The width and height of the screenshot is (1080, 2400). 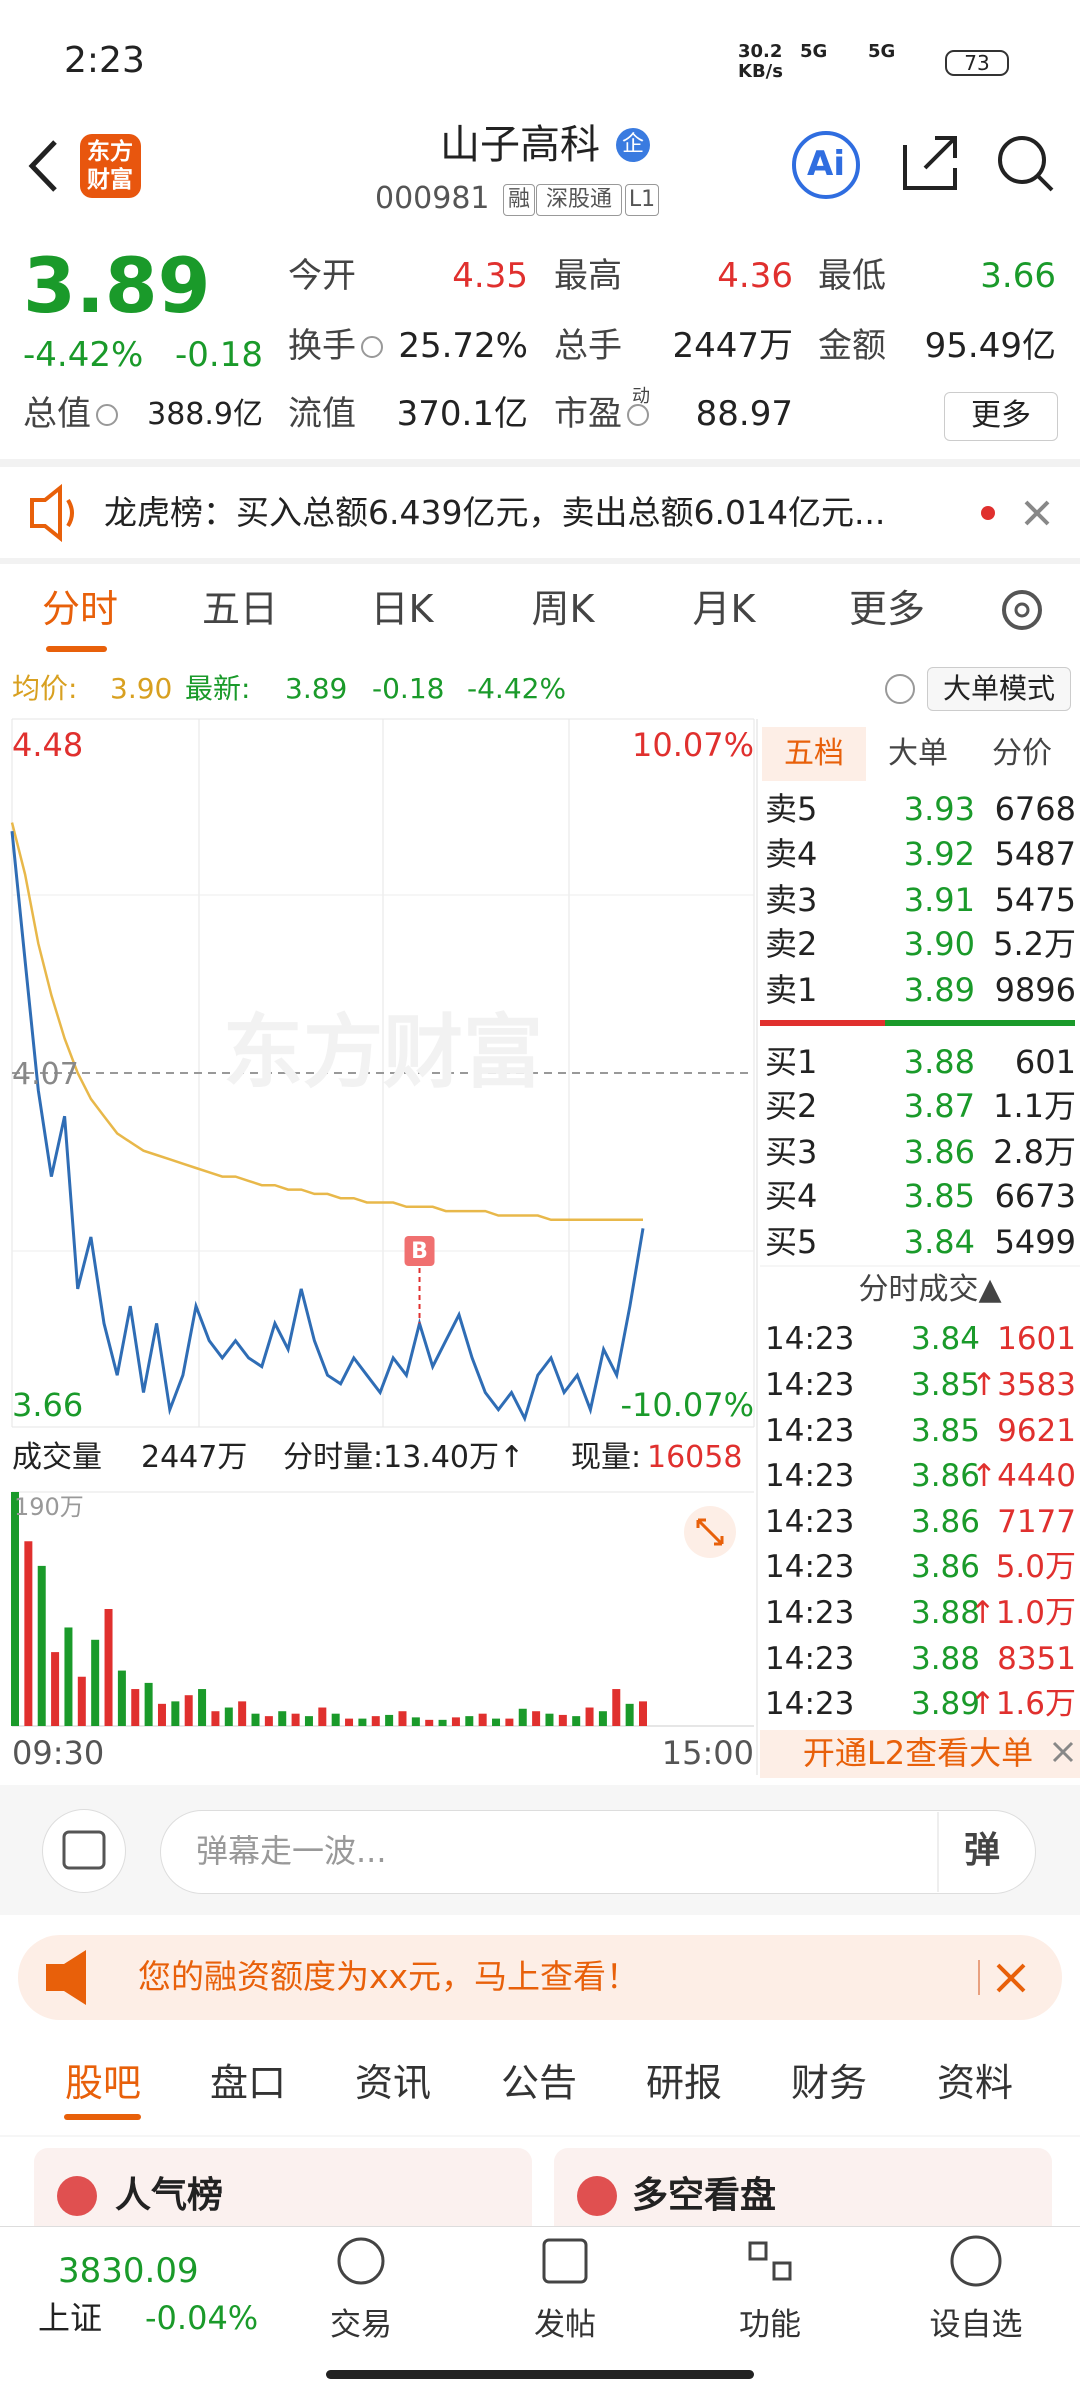 What do you see at coordinates (981, 1850) in the screenshot?
I see `danmaku-button: 弹` at bounding box center [981, 1850].